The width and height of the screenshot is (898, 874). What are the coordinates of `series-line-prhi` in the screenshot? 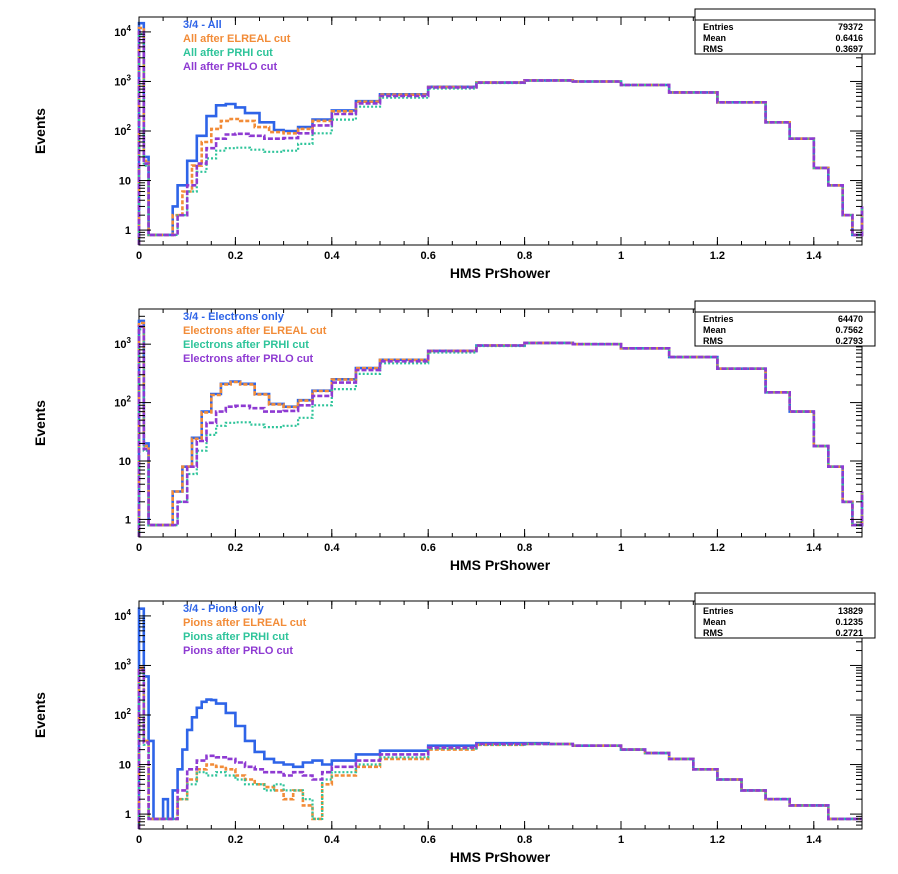 It's located at (499, 750).